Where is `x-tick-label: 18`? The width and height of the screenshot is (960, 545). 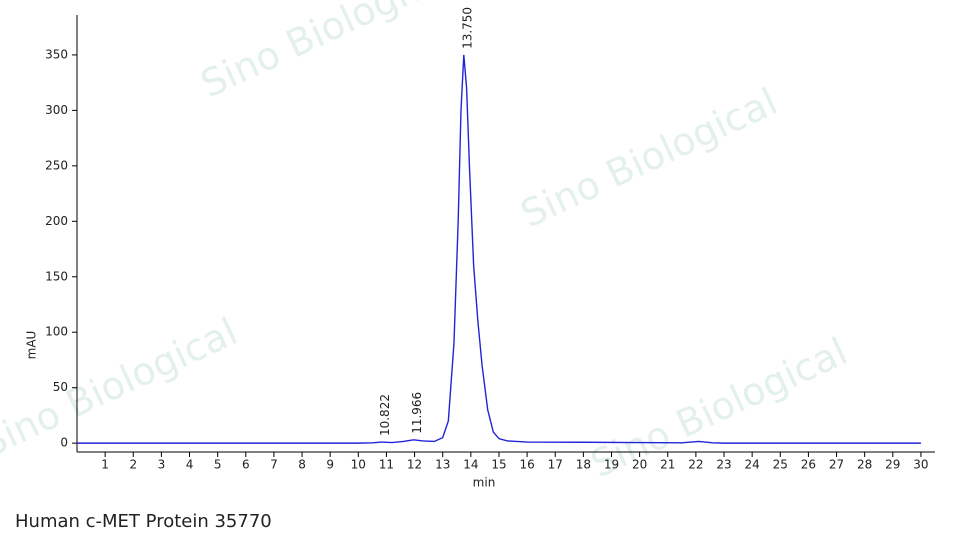 x-tick-label: 18 is located at coordinates (583, 465).